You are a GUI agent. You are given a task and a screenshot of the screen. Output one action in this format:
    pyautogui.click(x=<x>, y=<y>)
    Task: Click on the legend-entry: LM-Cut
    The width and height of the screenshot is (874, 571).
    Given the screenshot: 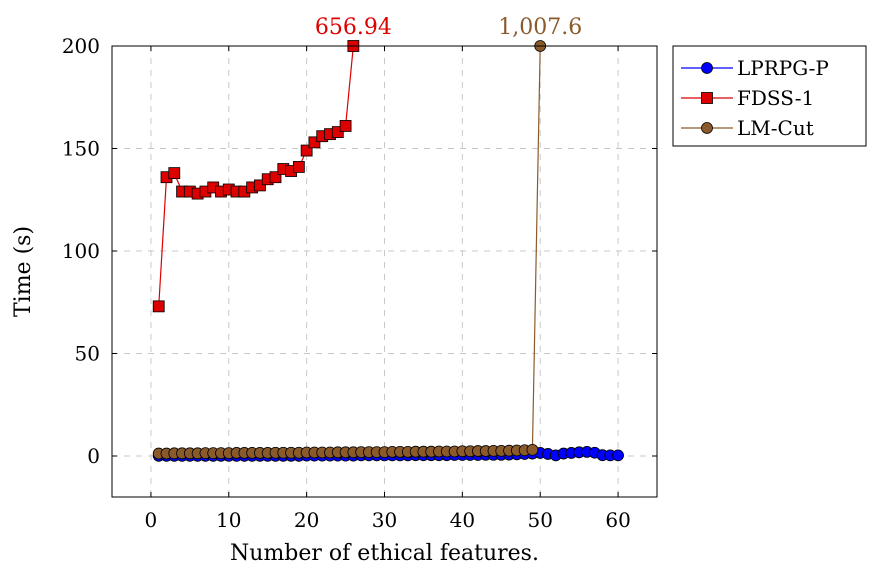 What is the action you would take?
    pyautogui.click(x=747, y=128)
    